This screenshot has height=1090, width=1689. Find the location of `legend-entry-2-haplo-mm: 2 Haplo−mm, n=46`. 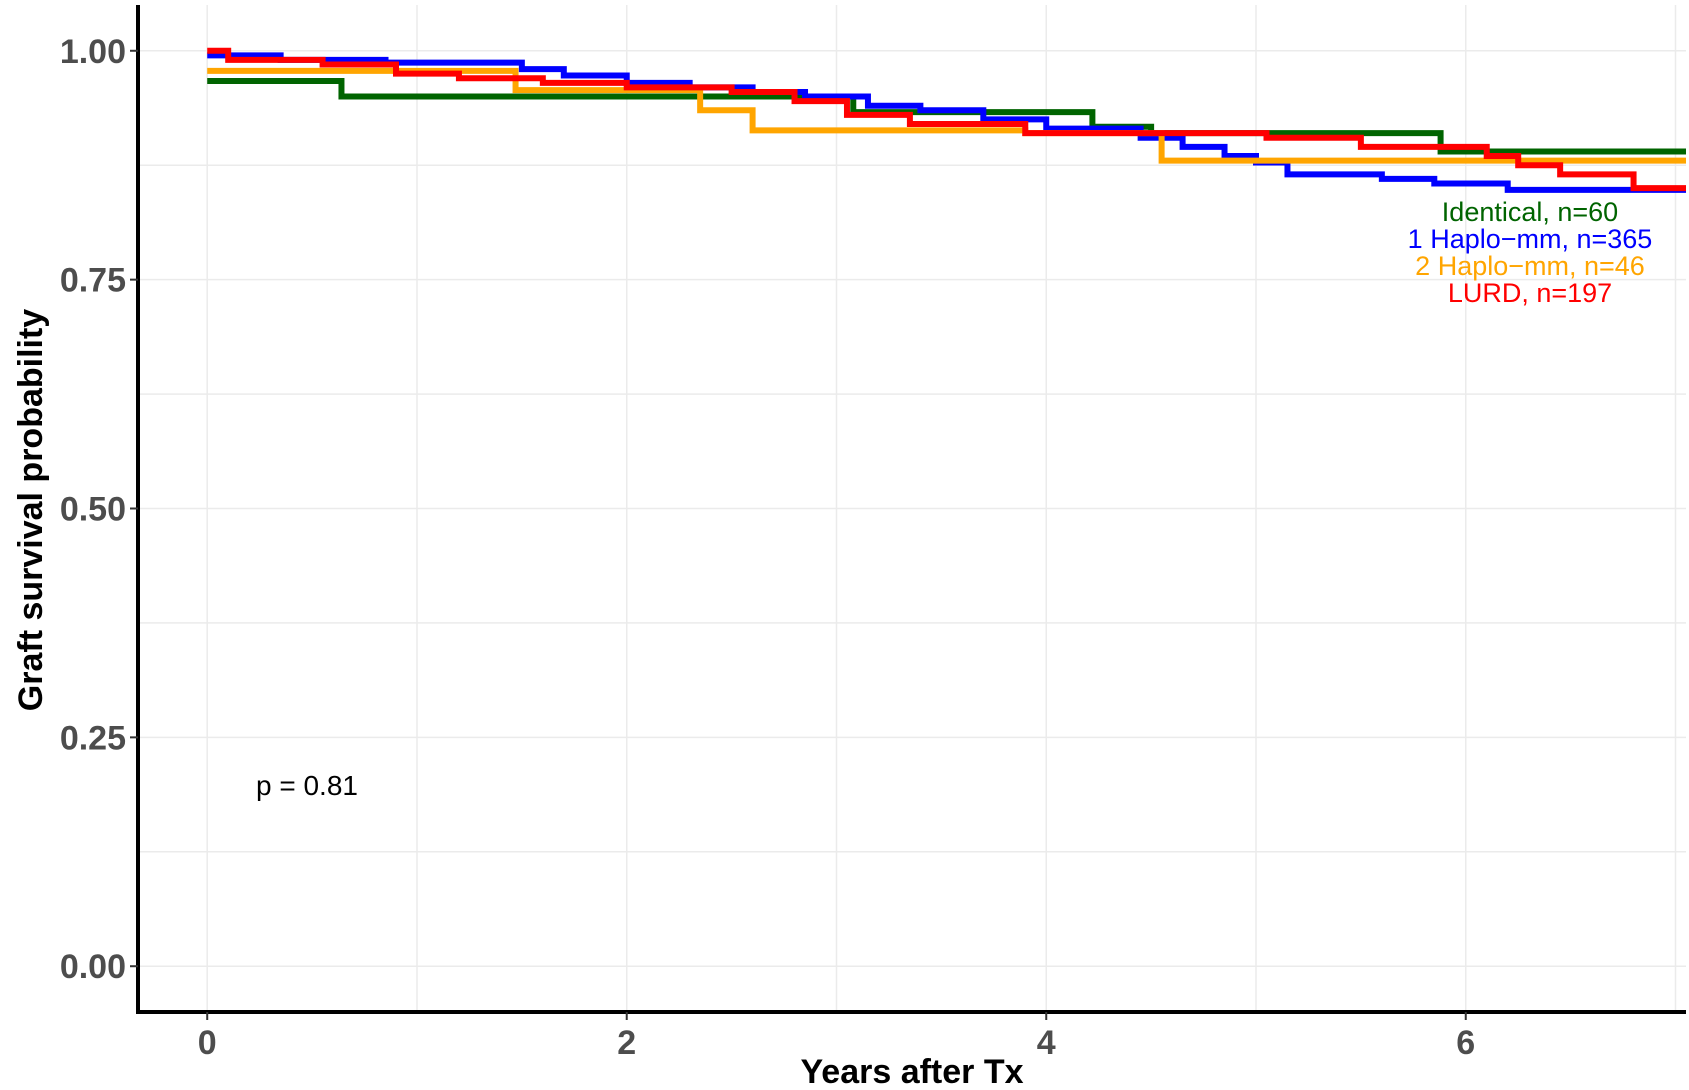

legend-entry-2-haplo-mm: 2 Haplo−mm, n=46 is located at coordinates (1530, 266).